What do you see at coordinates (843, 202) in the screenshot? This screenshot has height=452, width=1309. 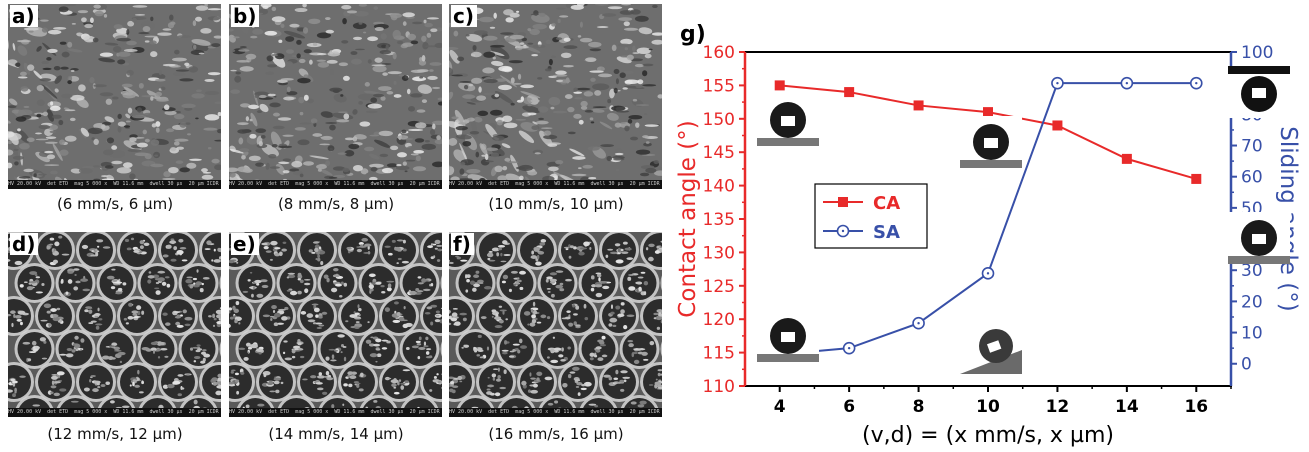 I see `legend-marker-ca` at bounding box center [843, 202].